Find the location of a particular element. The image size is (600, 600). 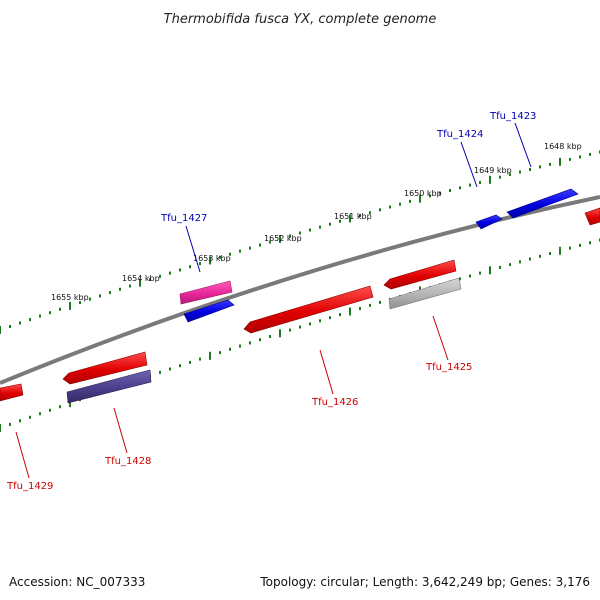

kbp-label-1651: 1651 kbp is located at coordinates (353, 216).